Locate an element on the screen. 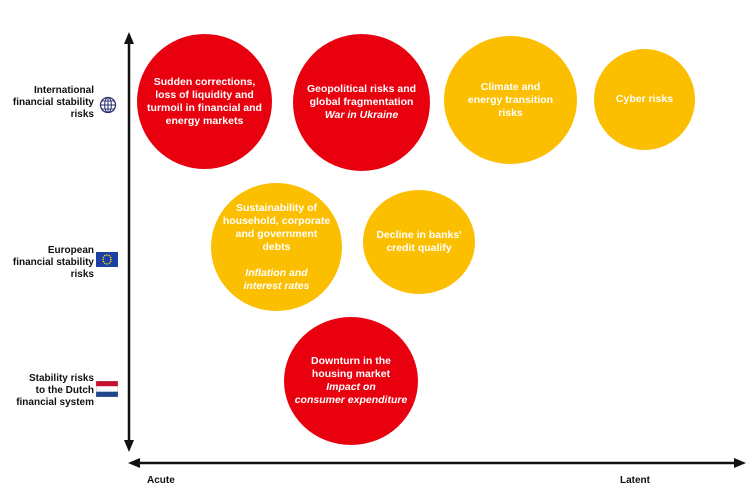  risk-text: Sudden corrections, is located at coordinates (204, 81).